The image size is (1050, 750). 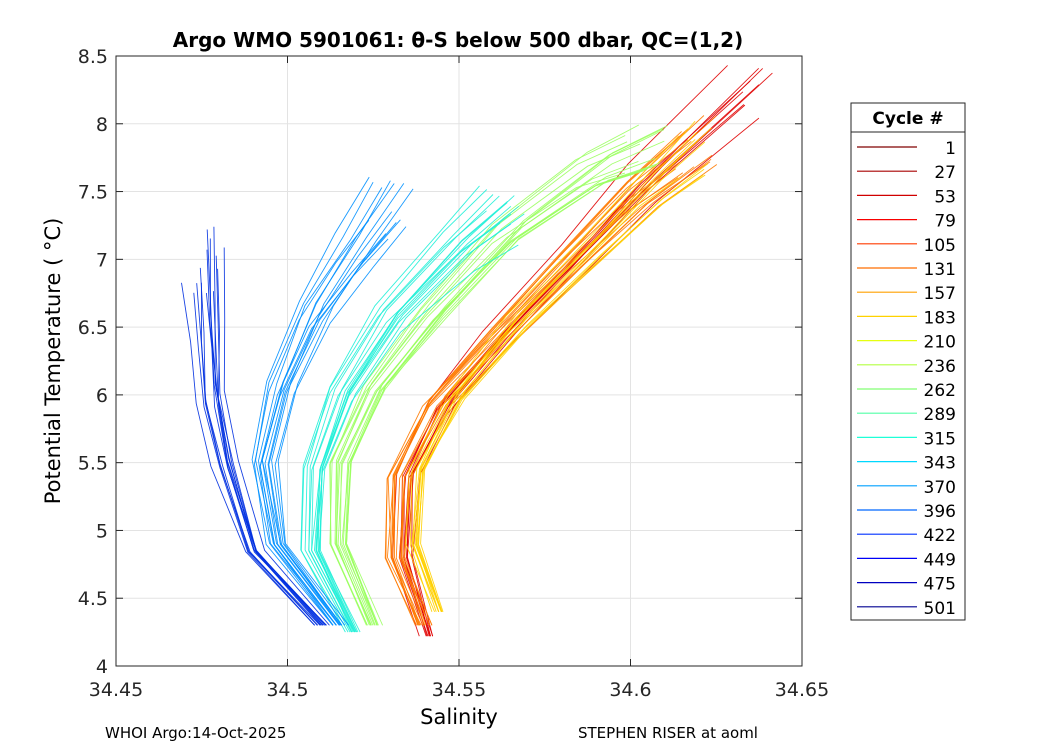 I want to click on legend-label: 289, so click(x=940, y=415).